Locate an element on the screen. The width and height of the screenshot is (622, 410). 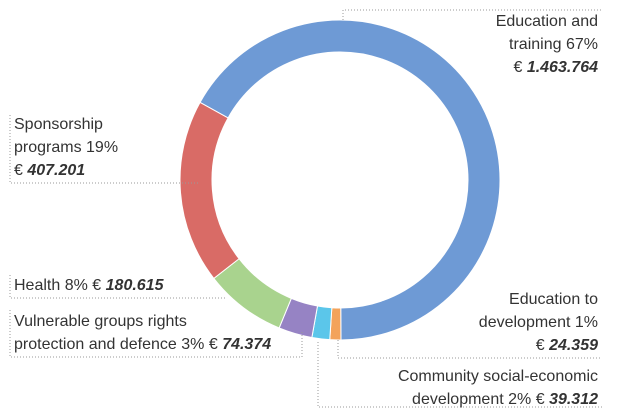
percent: 19% is located at coordinates (102, 147).